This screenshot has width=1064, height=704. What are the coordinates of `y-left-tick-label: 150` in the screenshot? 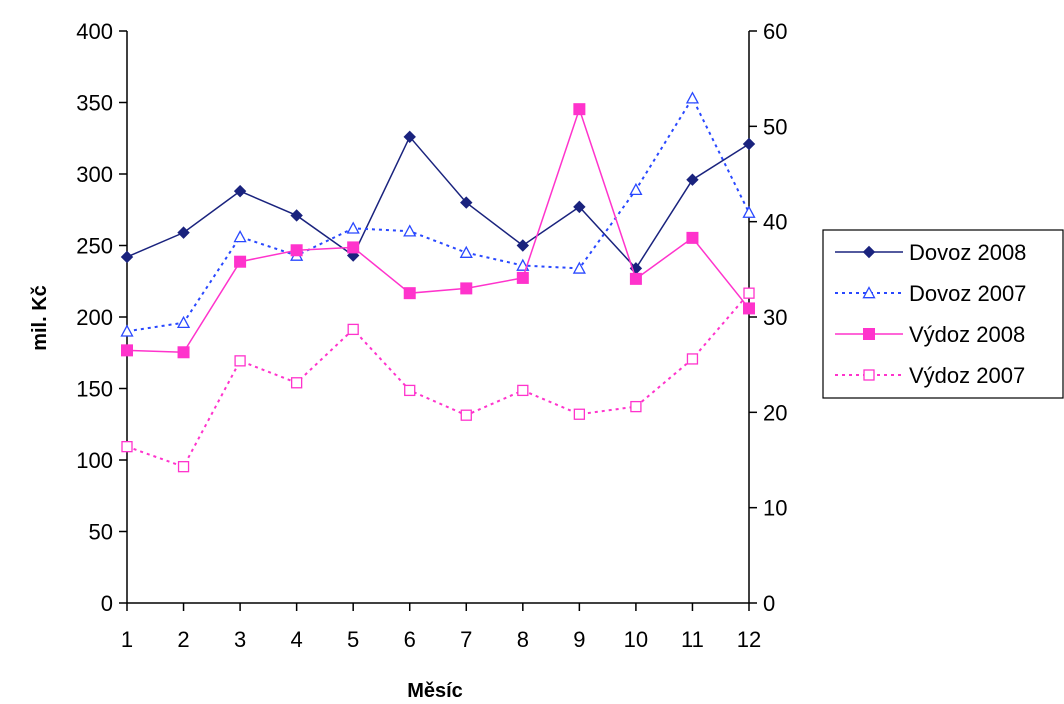 It's located at (94, 389).